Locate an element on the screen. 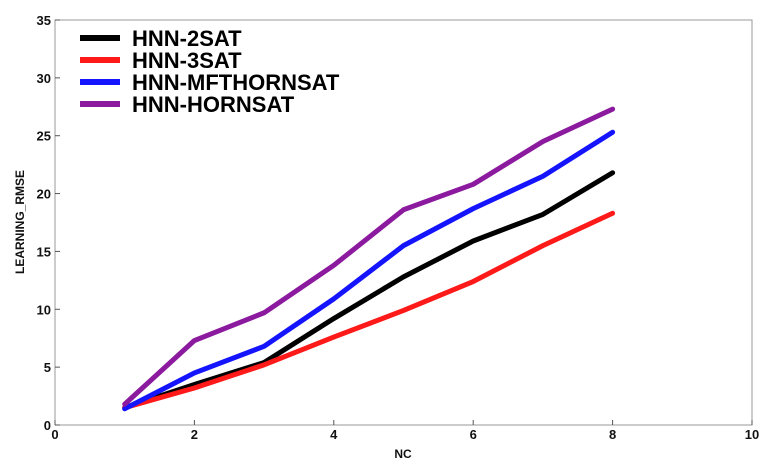 The height and width of the screenshot is (461, 763). legend-label: HNN-HORNSAT is located at coordinates (213, 104).